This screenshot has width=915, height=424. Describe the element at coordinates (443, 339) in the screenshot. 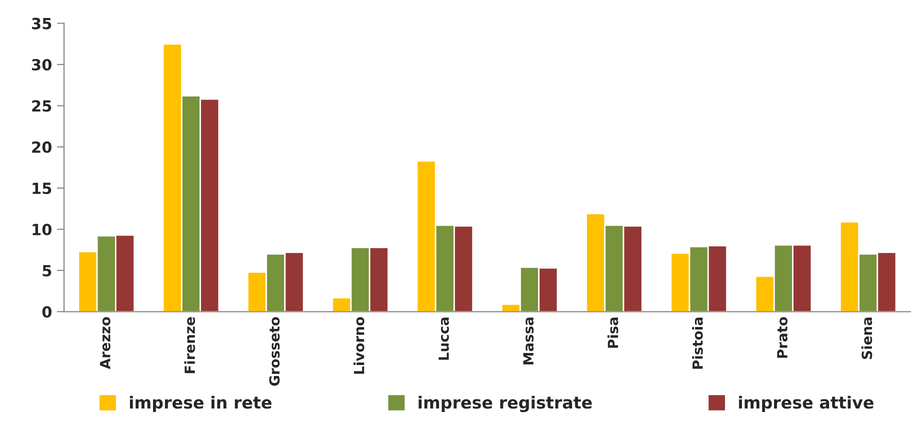

I see `x-tick-label: Lucca` at that location.